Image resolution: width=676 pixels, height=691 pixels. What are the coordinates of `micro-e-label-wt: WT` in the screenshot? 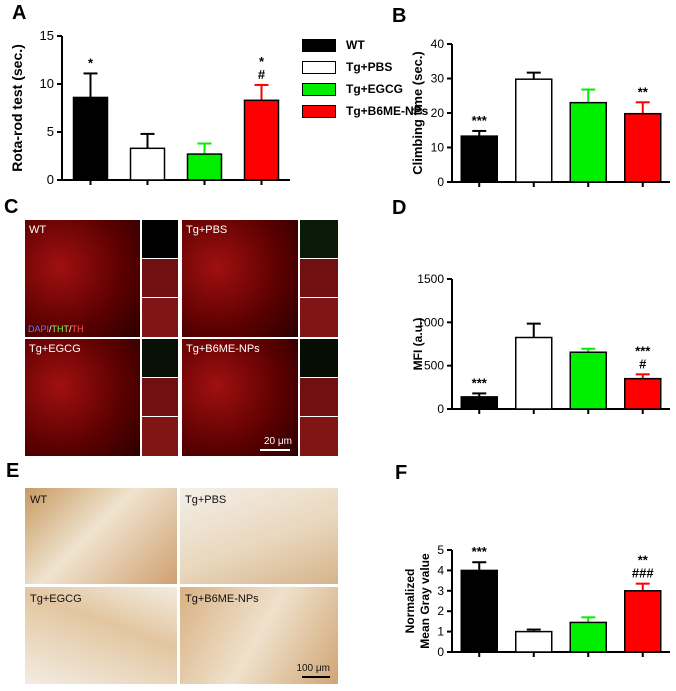 It's located at (39, 500).